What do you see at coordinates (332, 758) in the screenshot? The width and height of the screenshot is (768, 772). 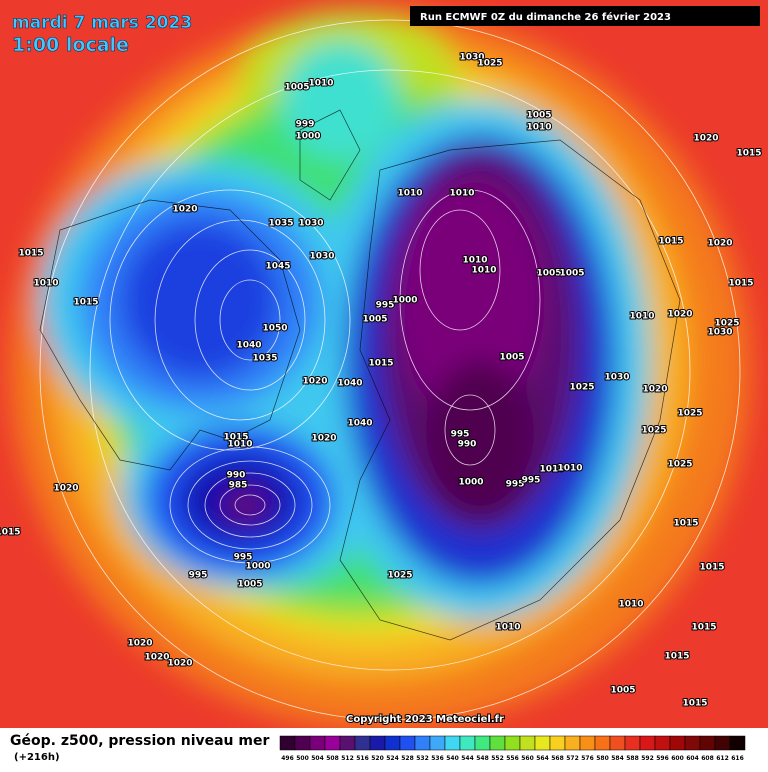 I see `legend-label: 508` at bounding box center [332, 758].